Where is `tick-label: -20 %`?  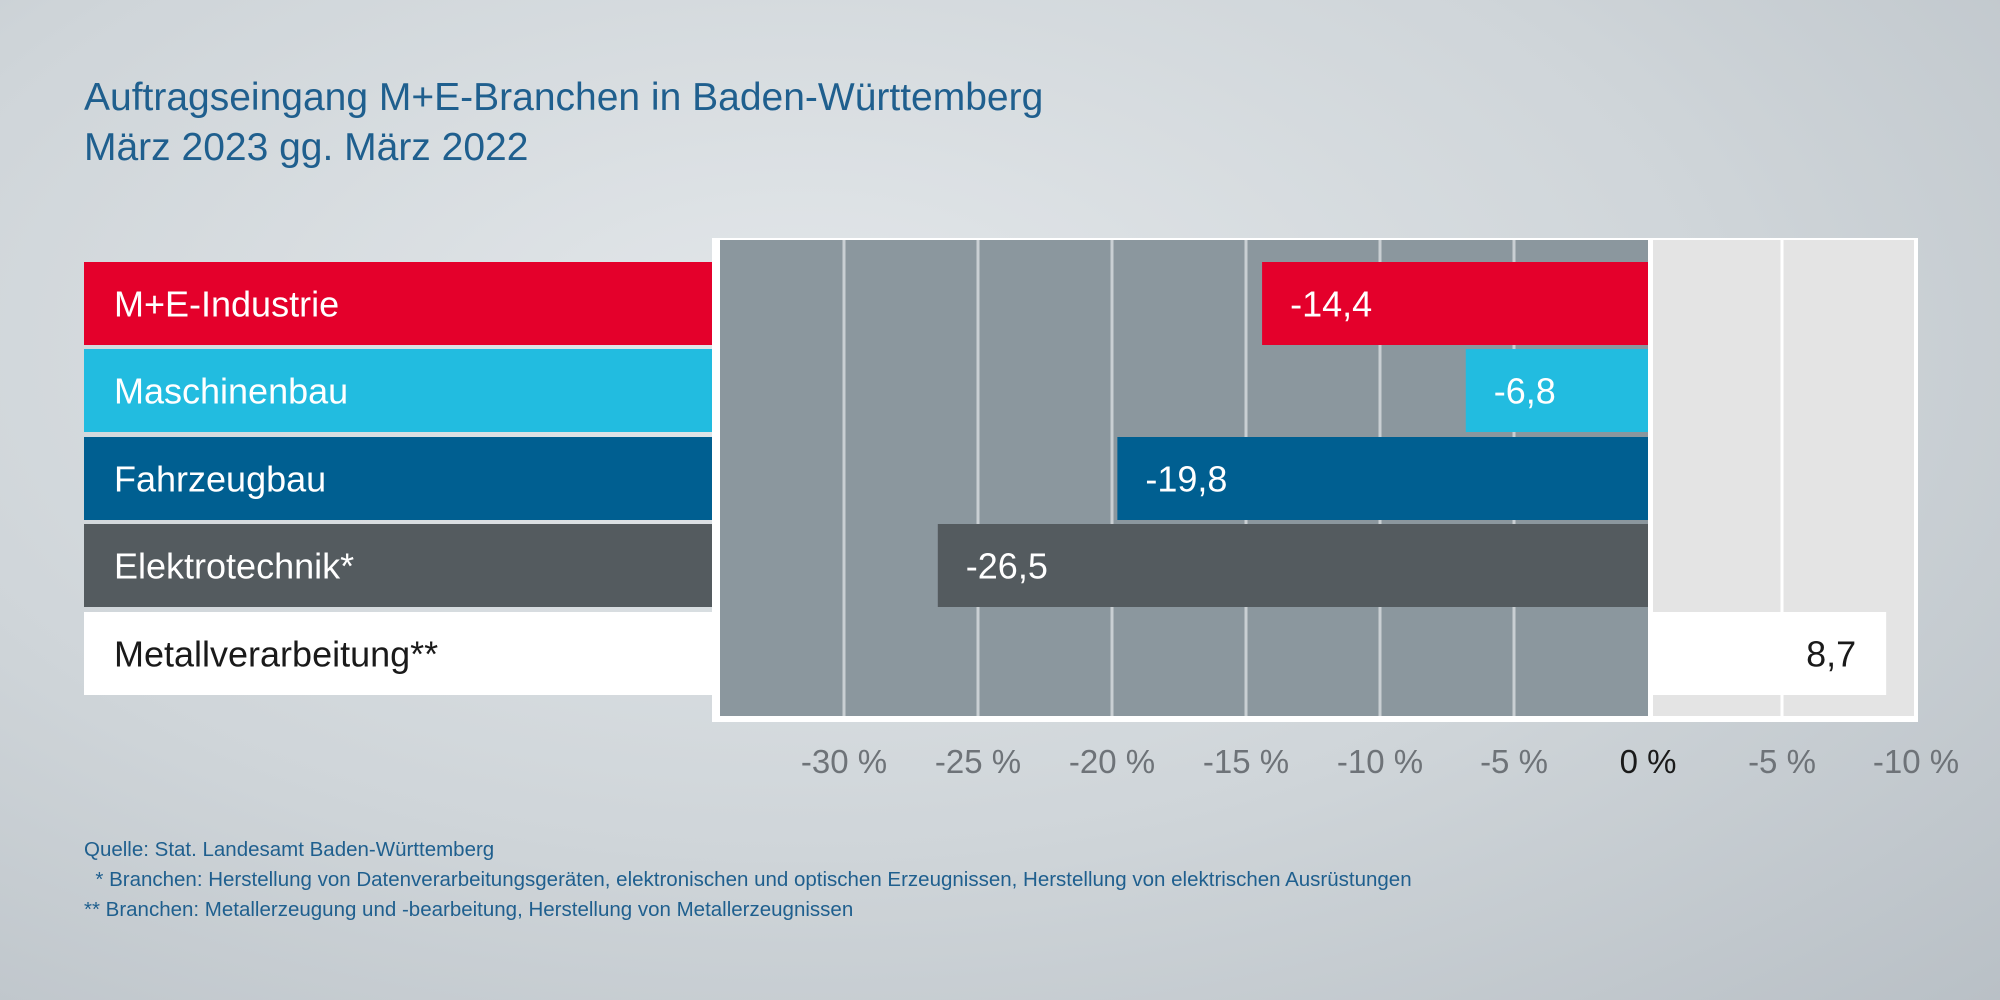
tick-label: -20 % is located at coordinates (1112, 761).